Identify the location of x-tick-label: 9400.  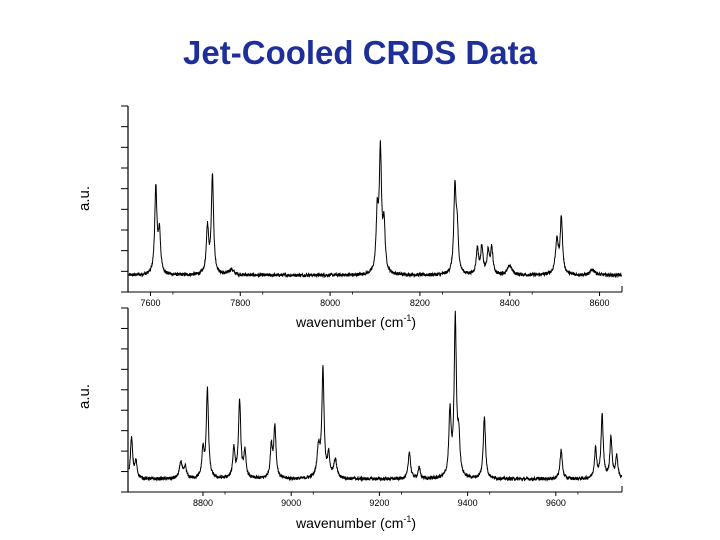
(468, 503).